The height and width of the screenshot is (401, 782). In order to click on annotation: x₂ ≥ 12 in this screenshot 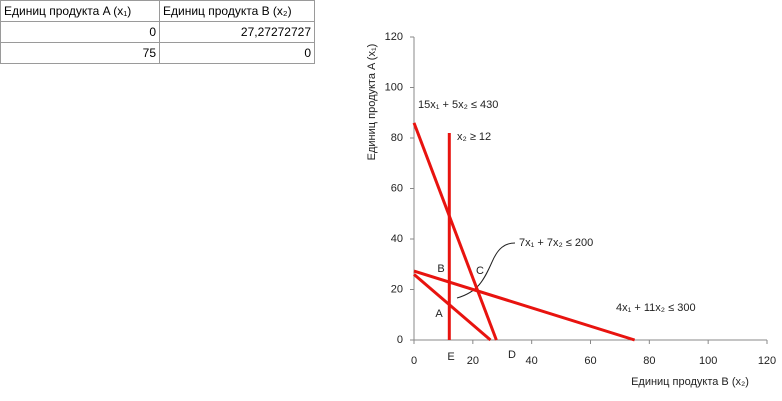, I will do `click(474, 137)`.